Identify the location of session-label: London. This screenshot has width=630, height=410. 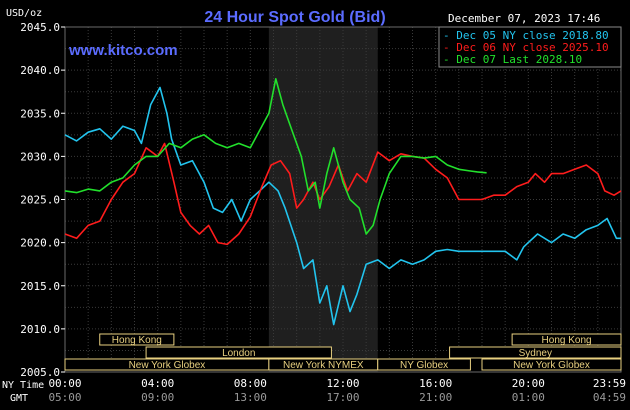
(238, 353).